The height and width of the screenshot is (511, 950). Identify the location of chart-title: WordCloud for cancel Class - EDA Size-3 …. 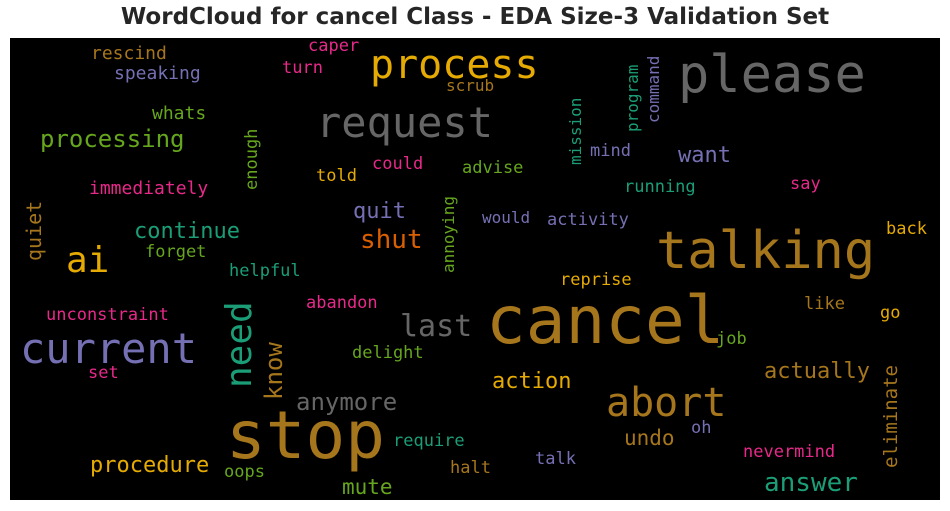
(475, 17).